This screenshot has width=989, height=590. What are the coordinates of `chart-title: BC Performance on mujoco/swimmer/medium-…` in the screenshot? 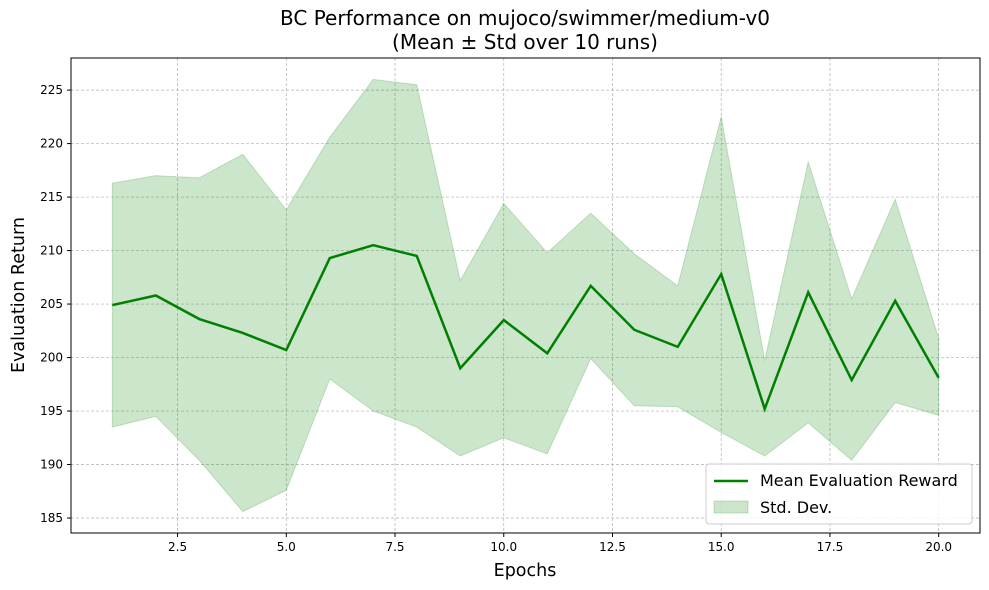 It's located at (525, 18).